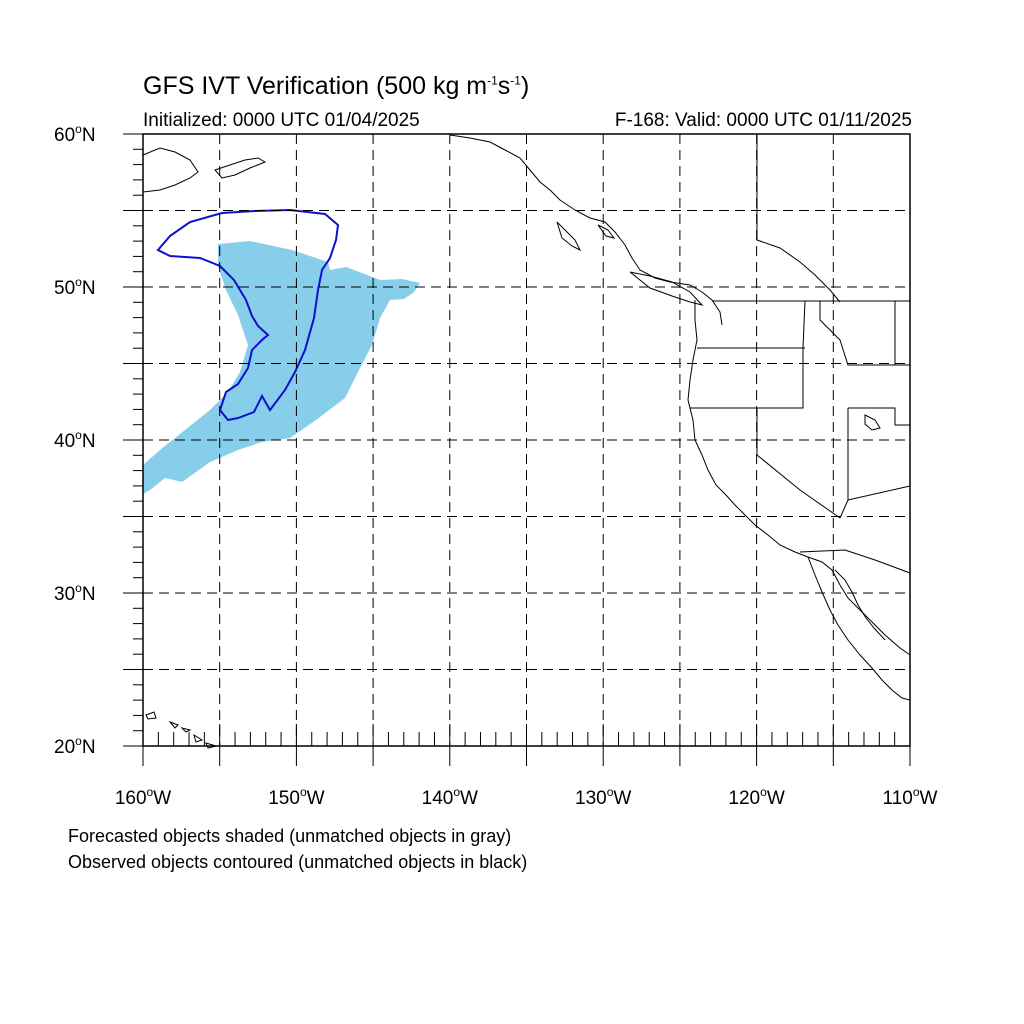  Describe the element at coordinates (800, 409) in the screenshot. I see `state-borders` at that location.